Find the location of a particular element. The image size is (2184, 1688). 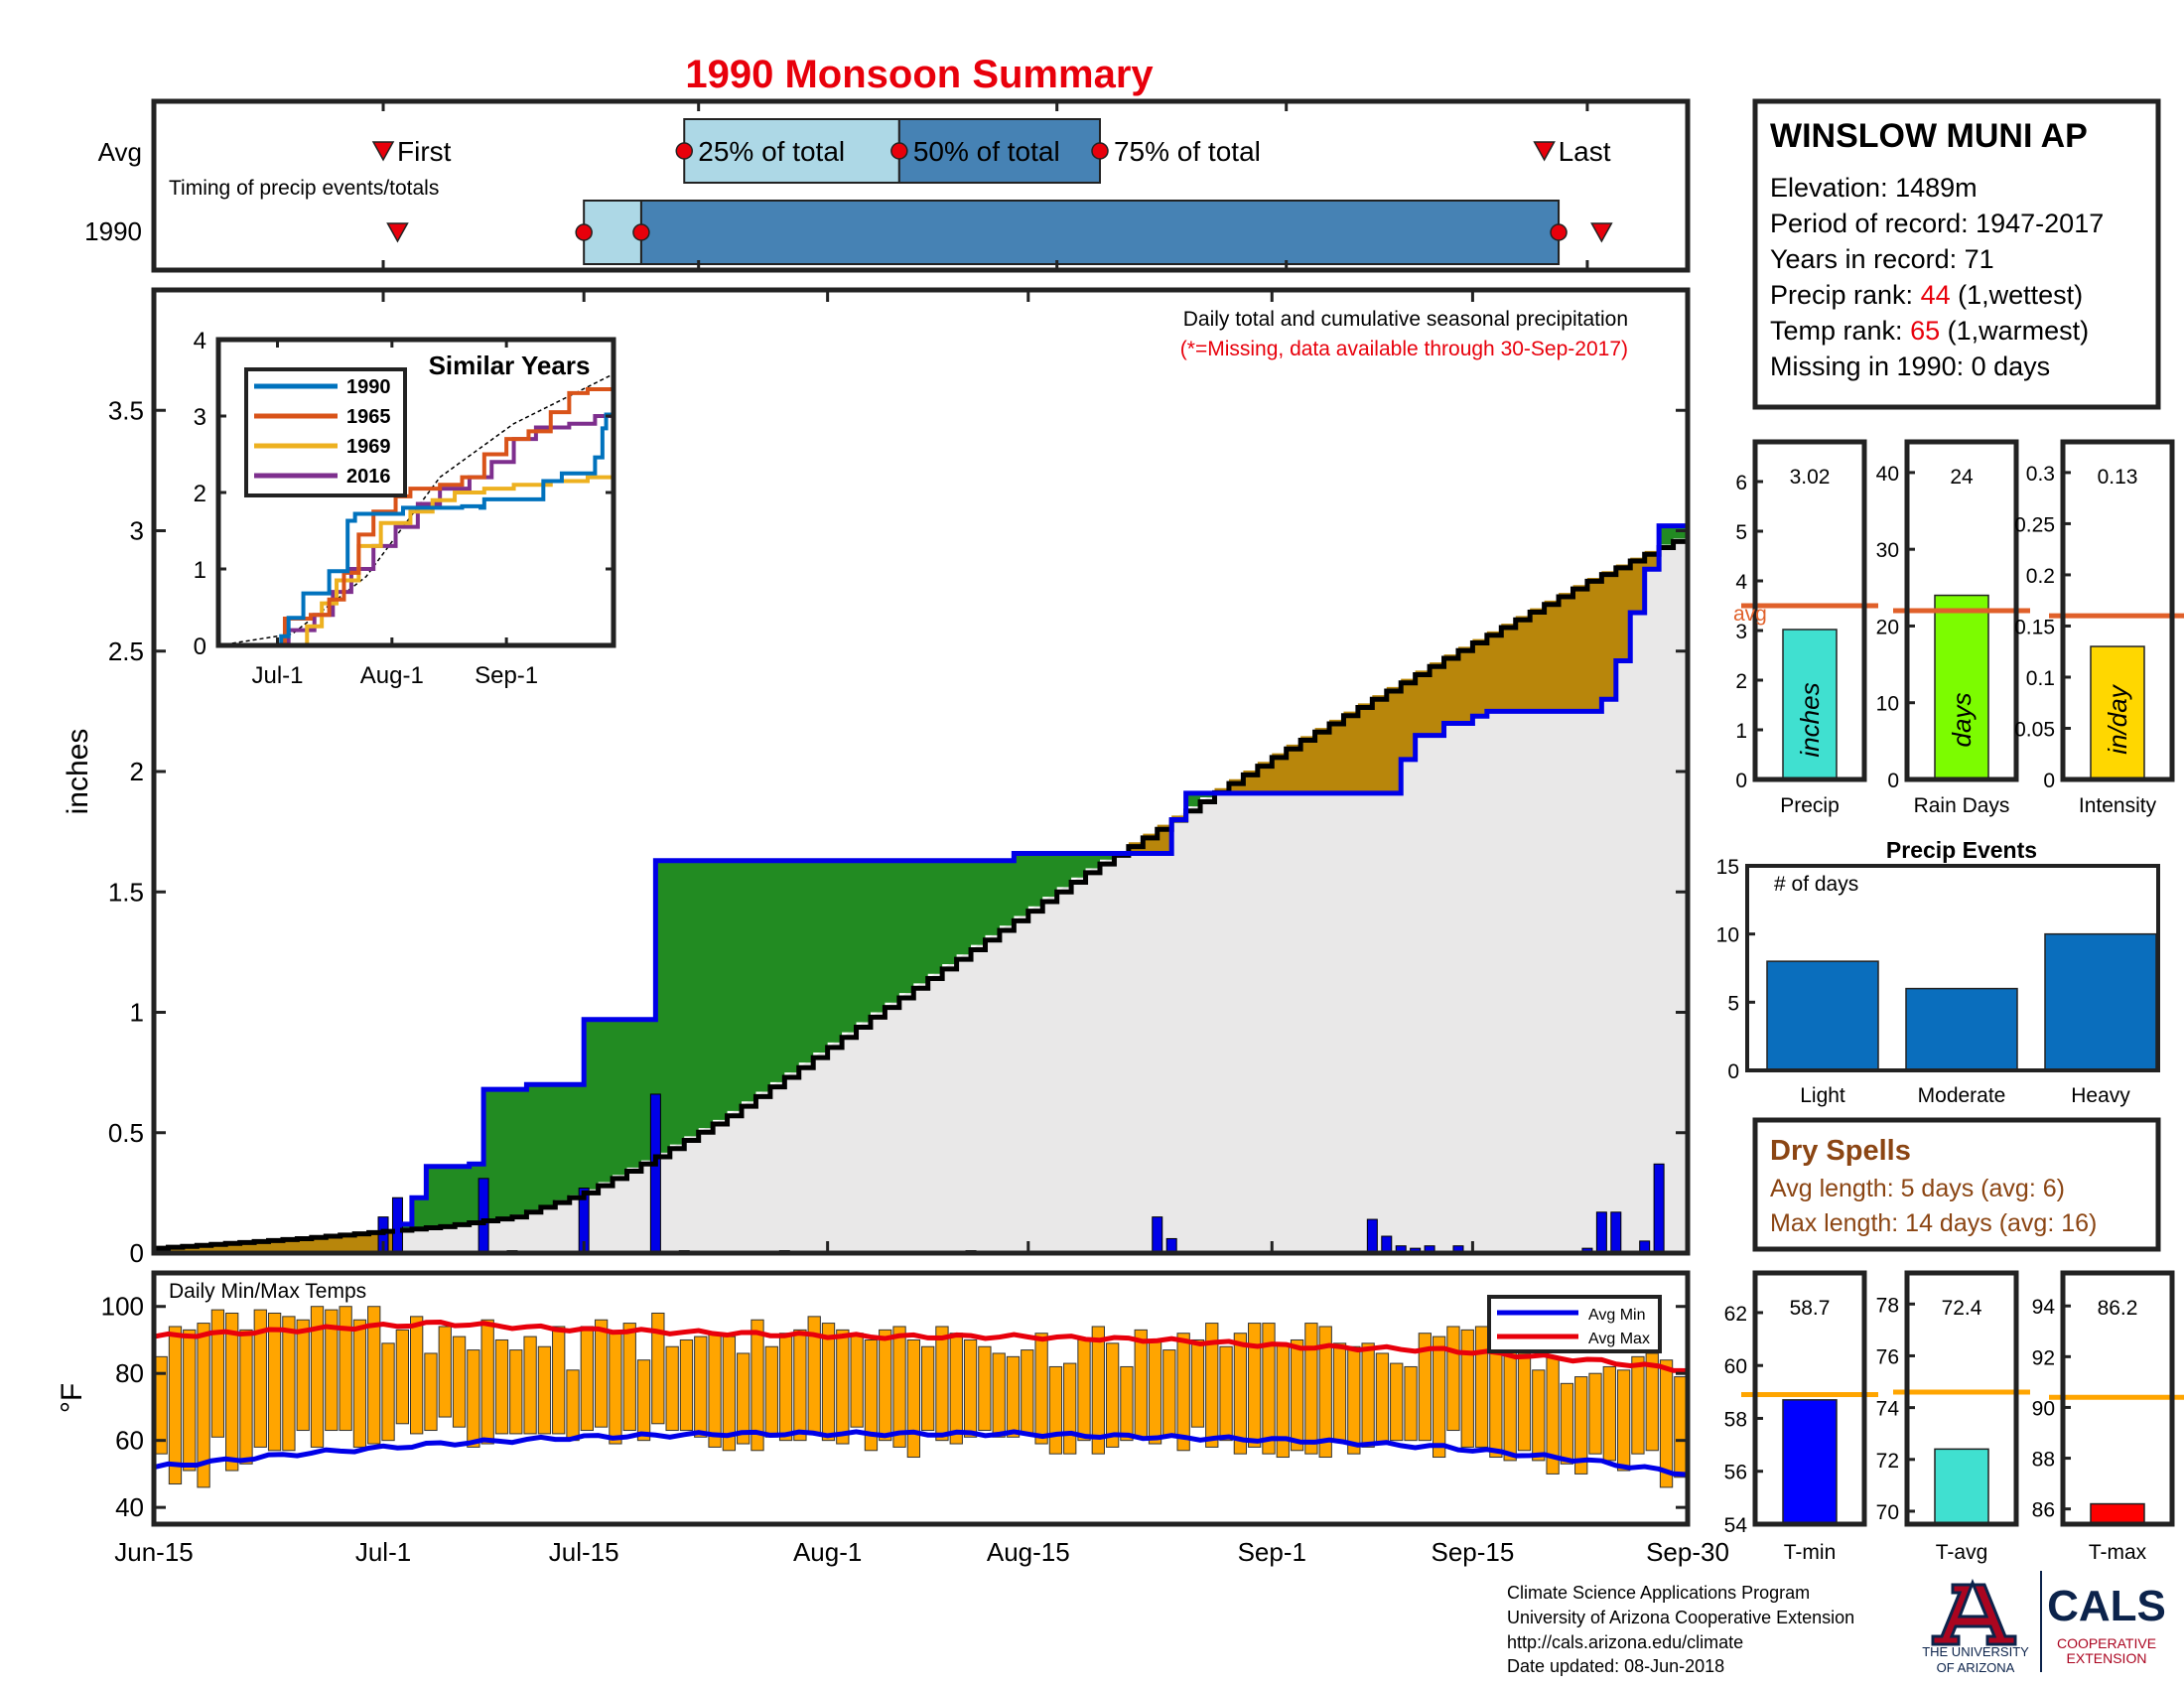

stat-tick-label: 86 is located at coordinates (2043, 1510).